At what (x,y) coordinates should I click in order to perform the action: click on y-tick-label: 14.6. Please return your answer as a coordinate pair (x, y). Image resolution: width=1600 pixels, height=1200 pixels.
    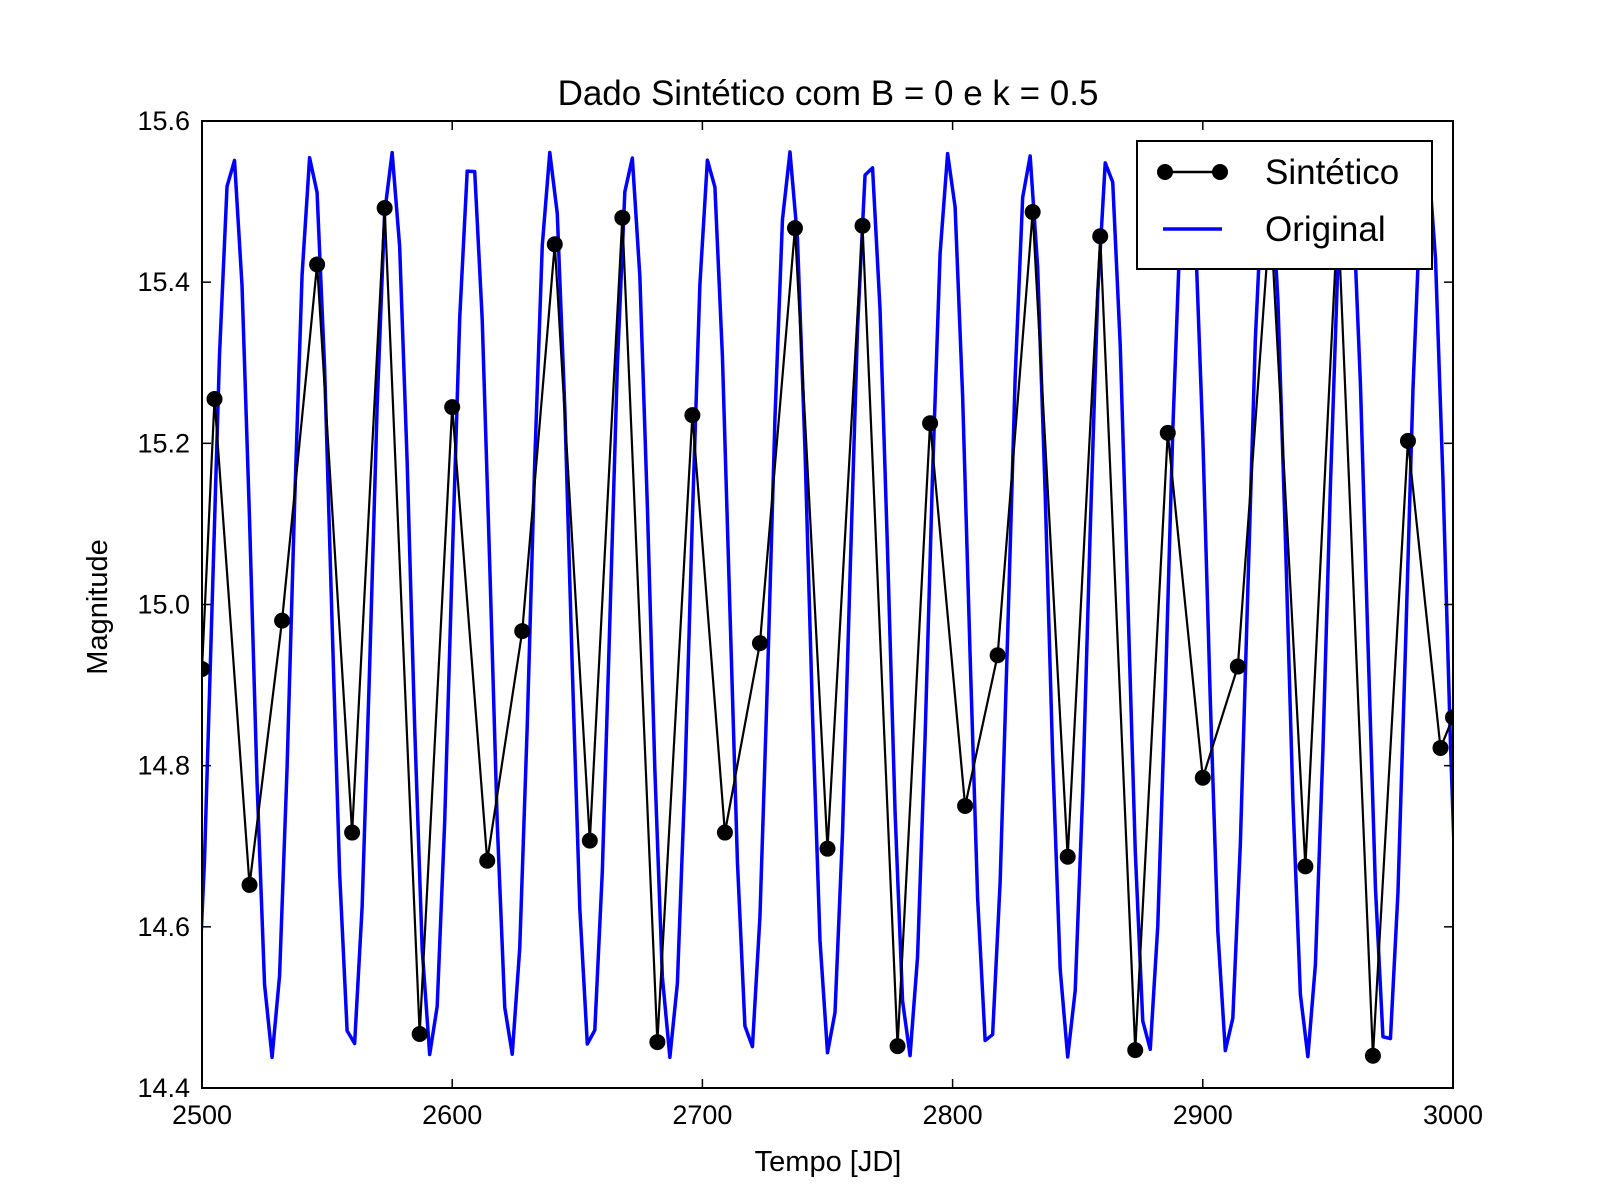
    Looking at the image, I should click on (163, 927).